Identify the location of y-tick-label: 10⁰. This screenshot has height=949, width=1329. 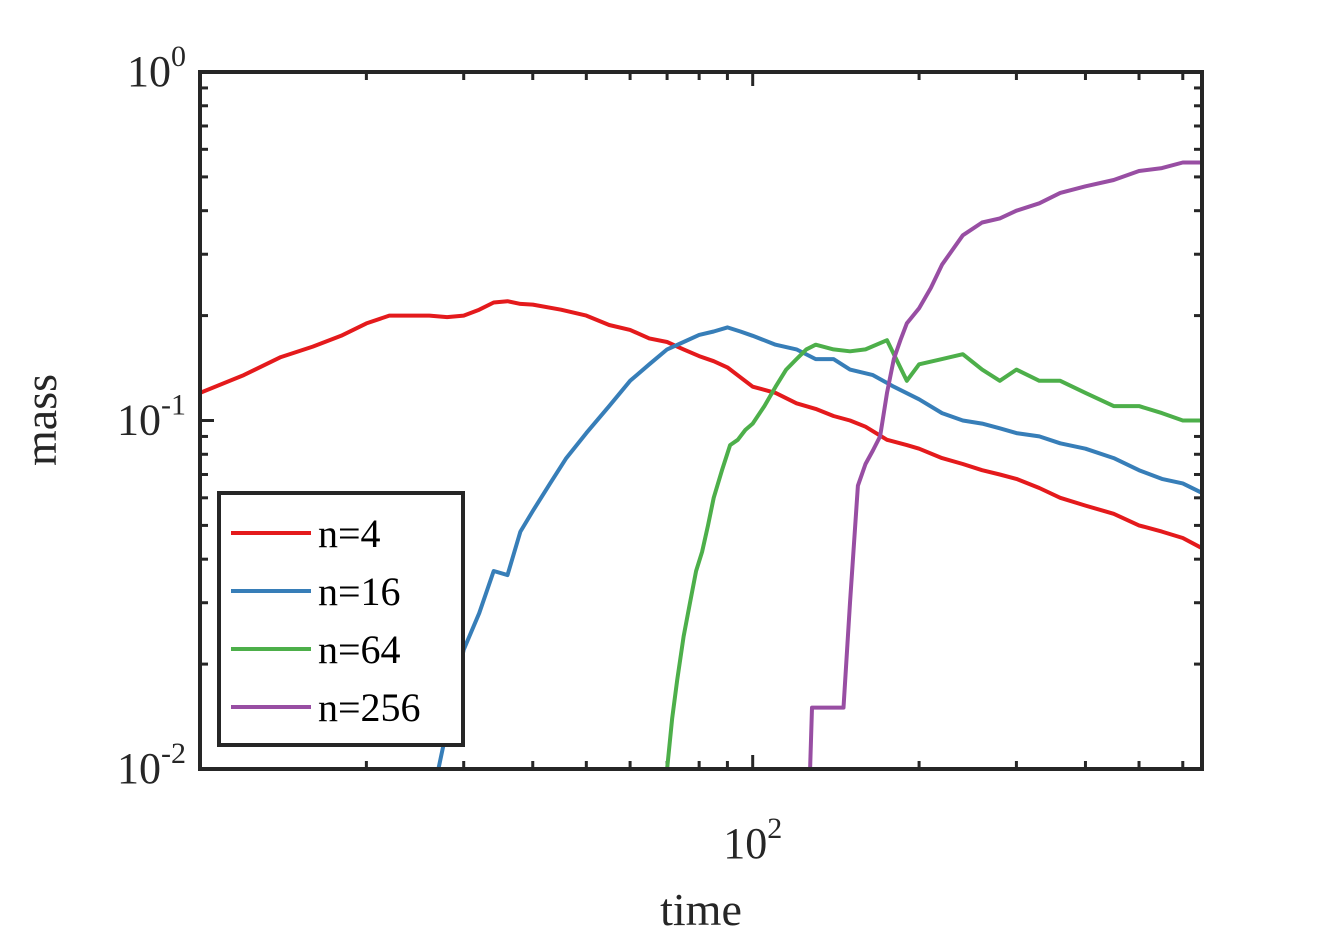
(156, 68).